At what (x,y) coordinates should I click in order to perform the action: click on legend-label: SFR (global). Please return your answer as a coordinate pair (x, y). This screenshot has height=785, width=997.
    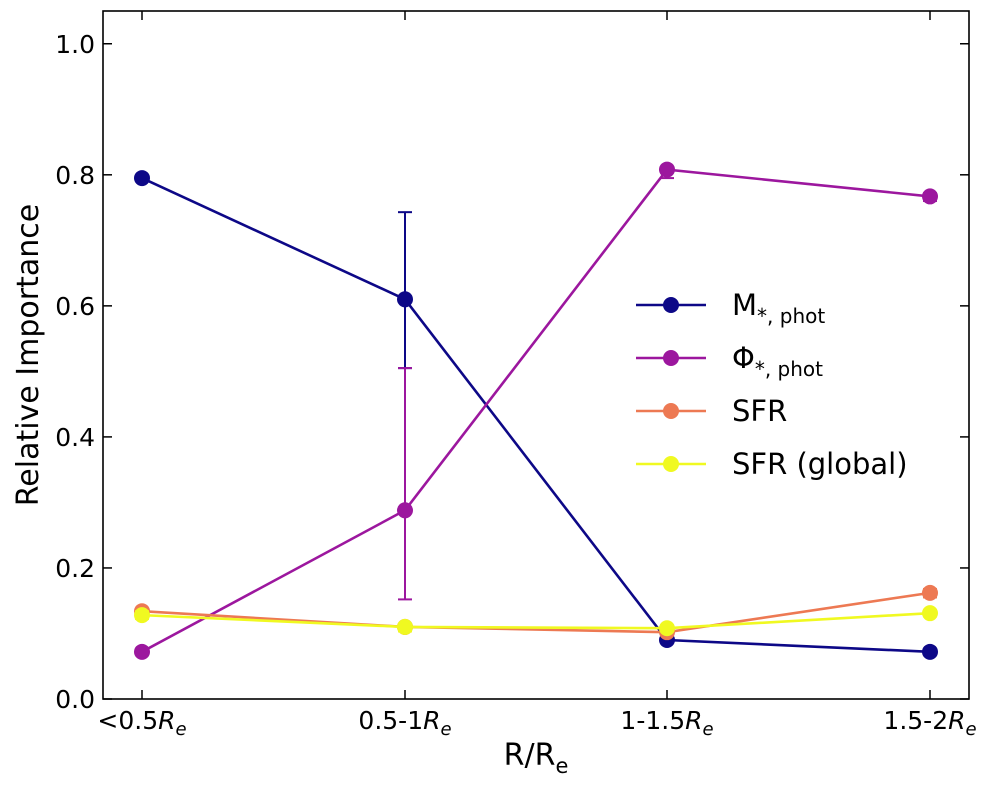
    Looking at the image, I should click on (820, 464).